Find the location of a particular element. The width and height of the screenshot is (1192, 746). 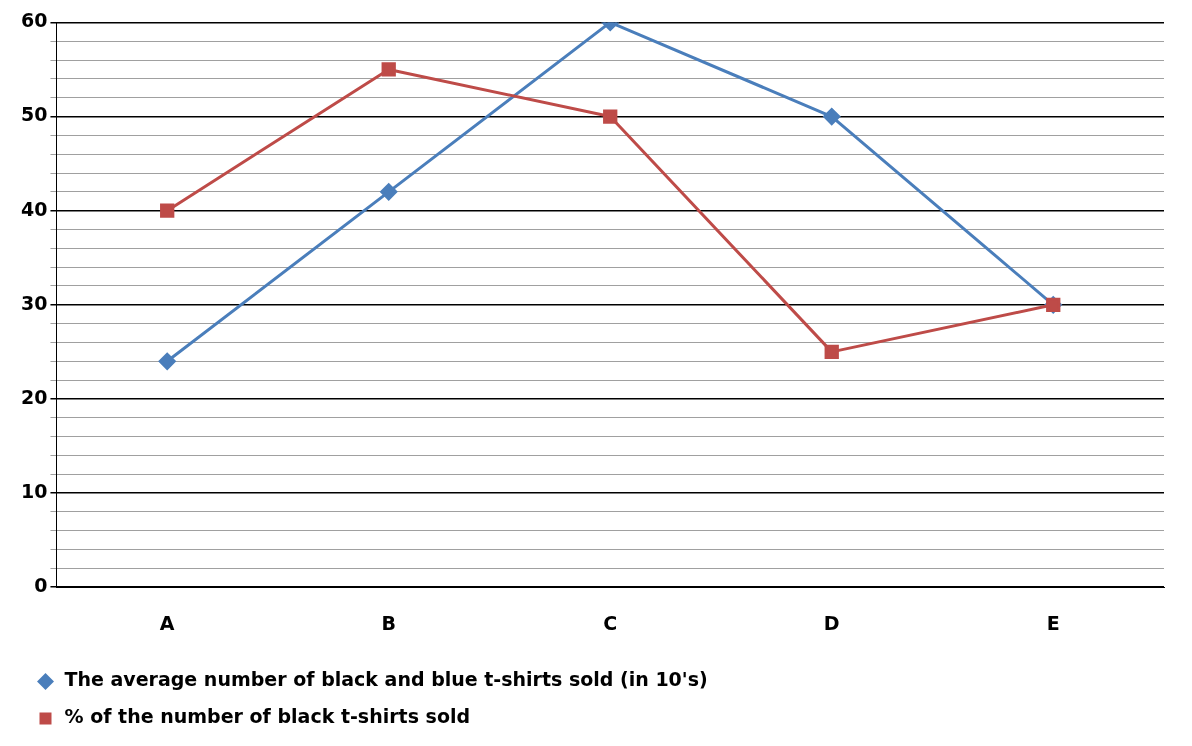

x-tick-label: C is located at coordinates (610, 622).